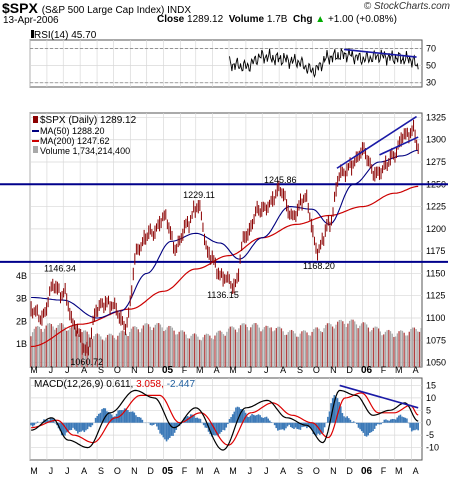 Image resolution: width=454 pixels, height=483 pixels. What do you see at coordinates (116, 10) in the screenshot?
I see `index-name: (S&P 500 Large Cap Index) INDX` at bounding box center [116, 10].